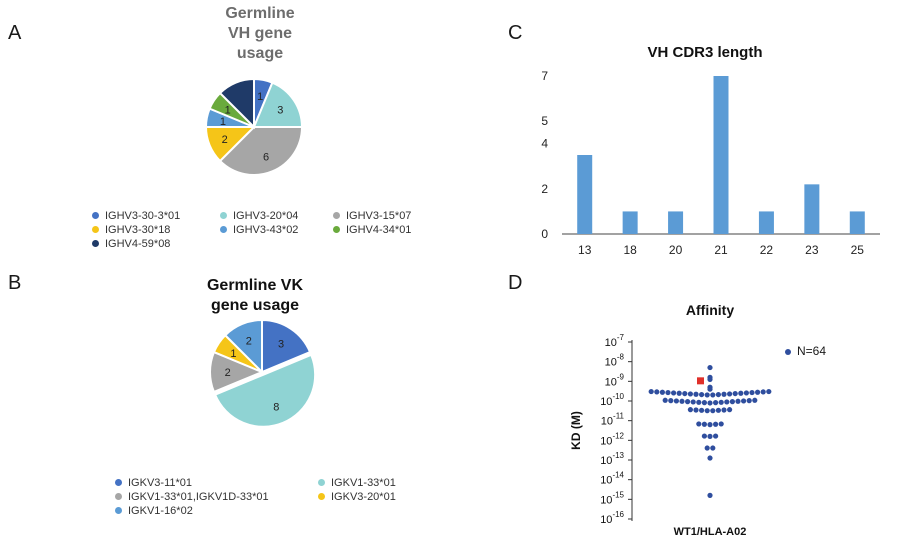 This screenshot has height=545, width=921. Describe the element at coordinates (160, 483) in the screenshot. I see `legend-vk-label: IGKV3-11*01` at that location.